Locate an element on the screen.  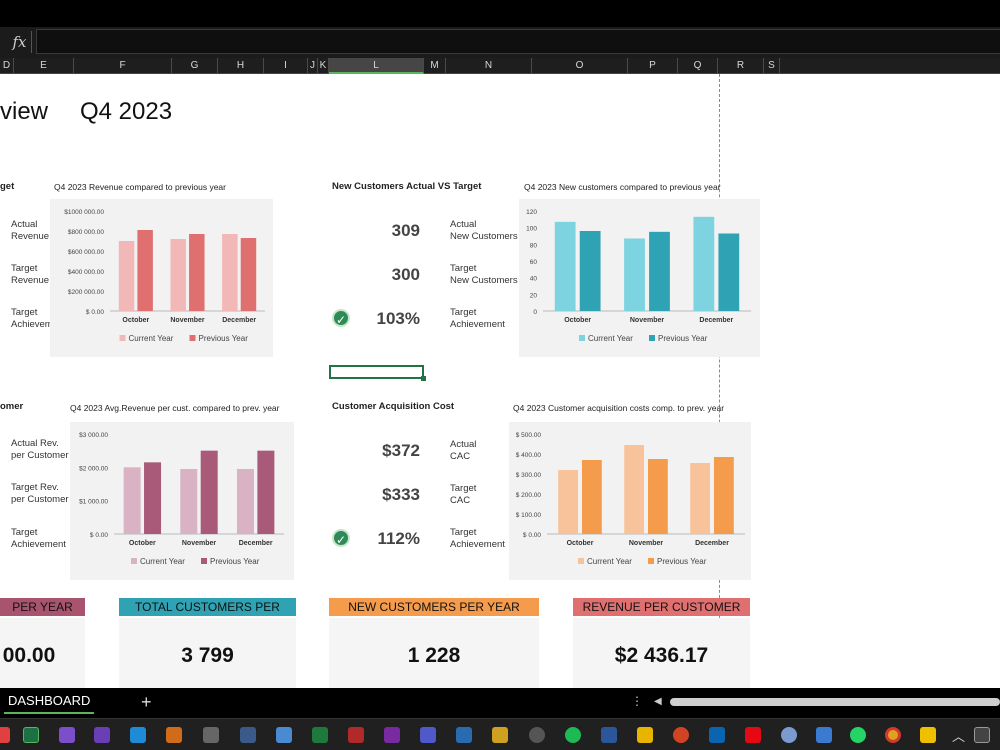
cac-row-label: Target Achievement is located at coordinates (477, 538).